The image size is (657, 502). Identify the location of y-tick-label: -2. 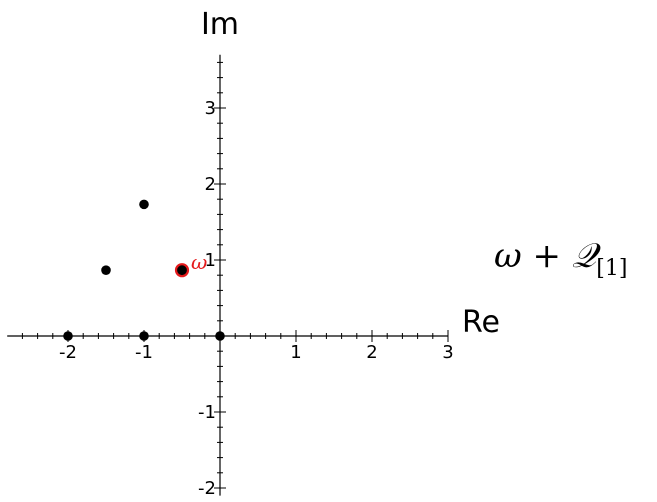
(207, 488).